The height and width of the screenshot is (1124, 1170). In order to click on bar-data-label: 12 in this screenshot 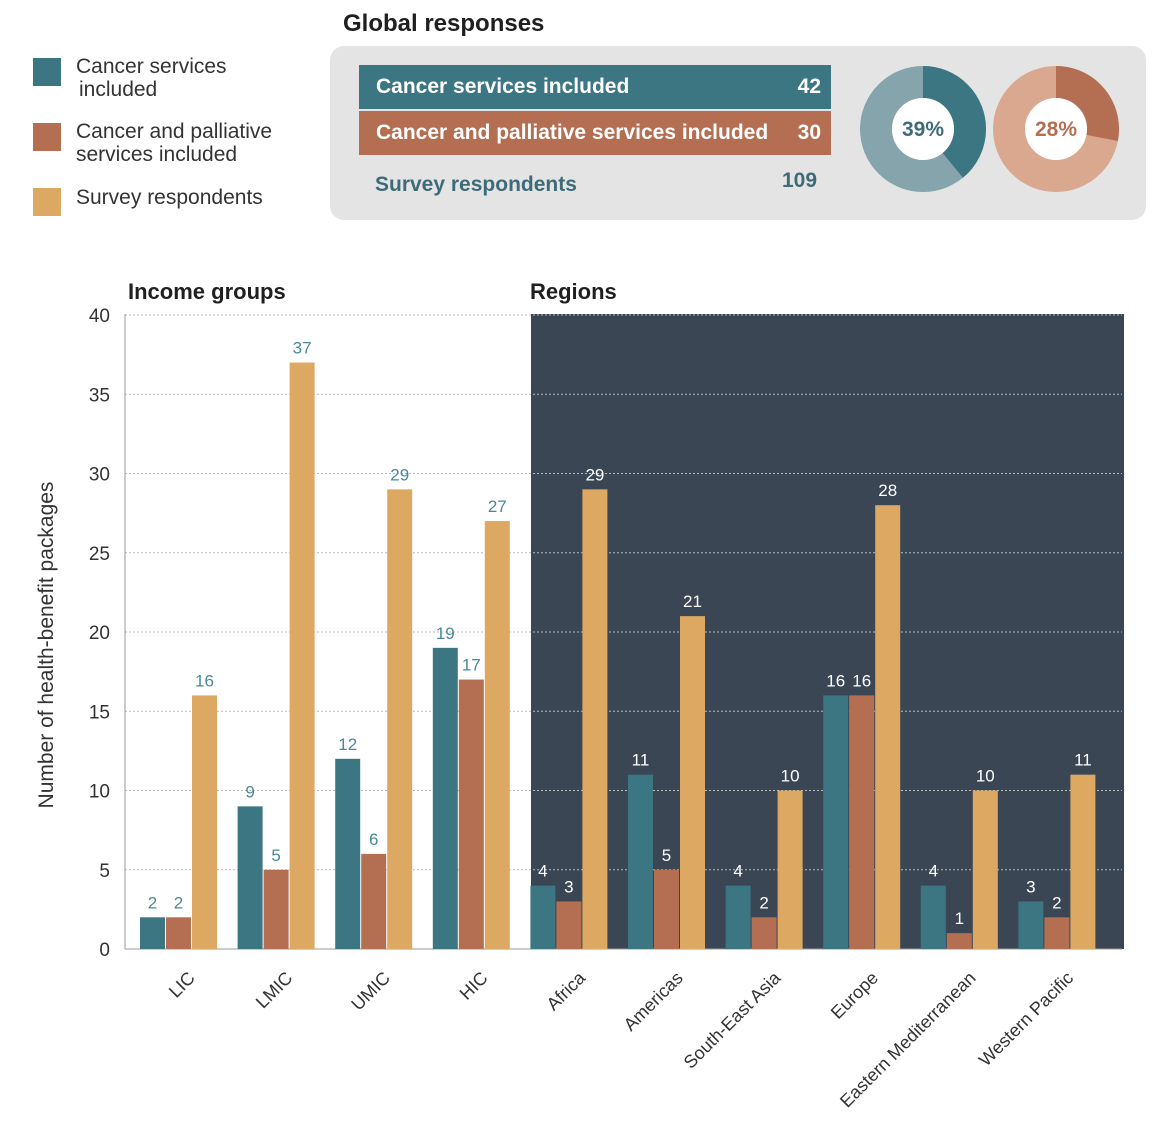, I will do `click(347, 744)`.